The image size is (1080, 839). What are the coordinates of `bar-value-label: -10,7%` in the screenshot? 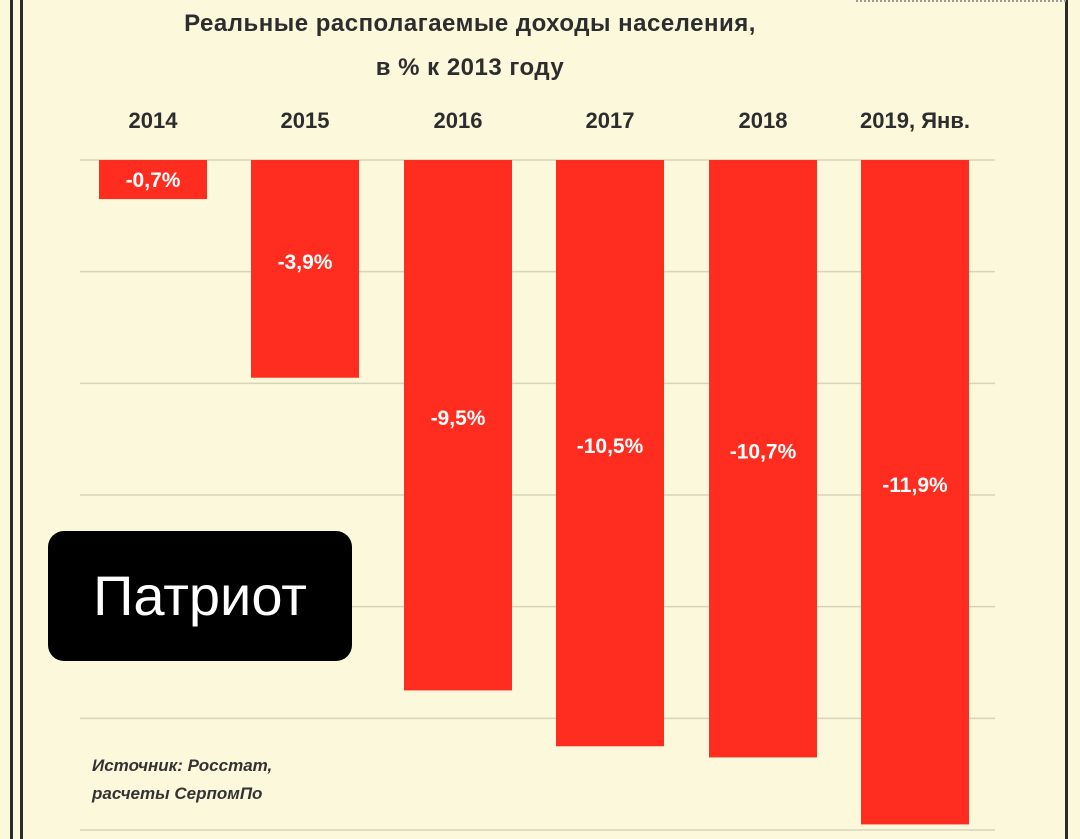 It's located at (763, 452).